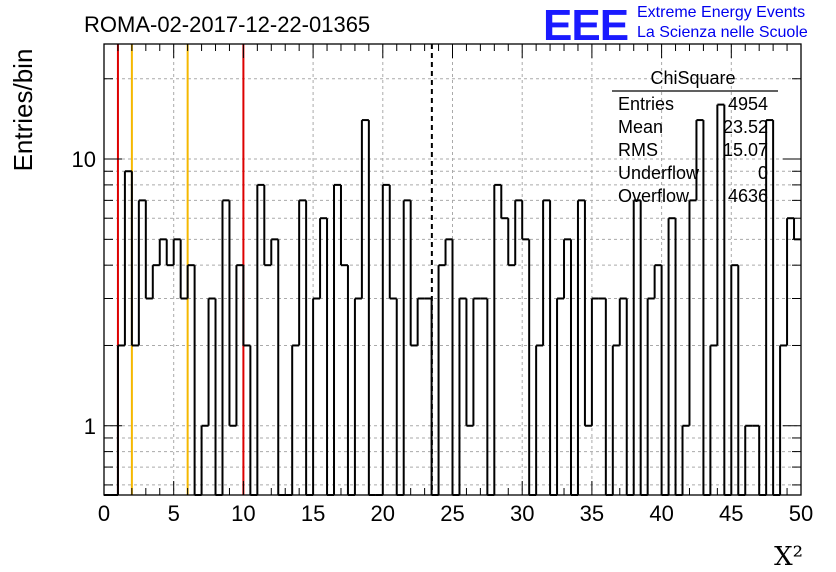  I want to click on y-axis-title: Entries/bin, so click(23, 110).